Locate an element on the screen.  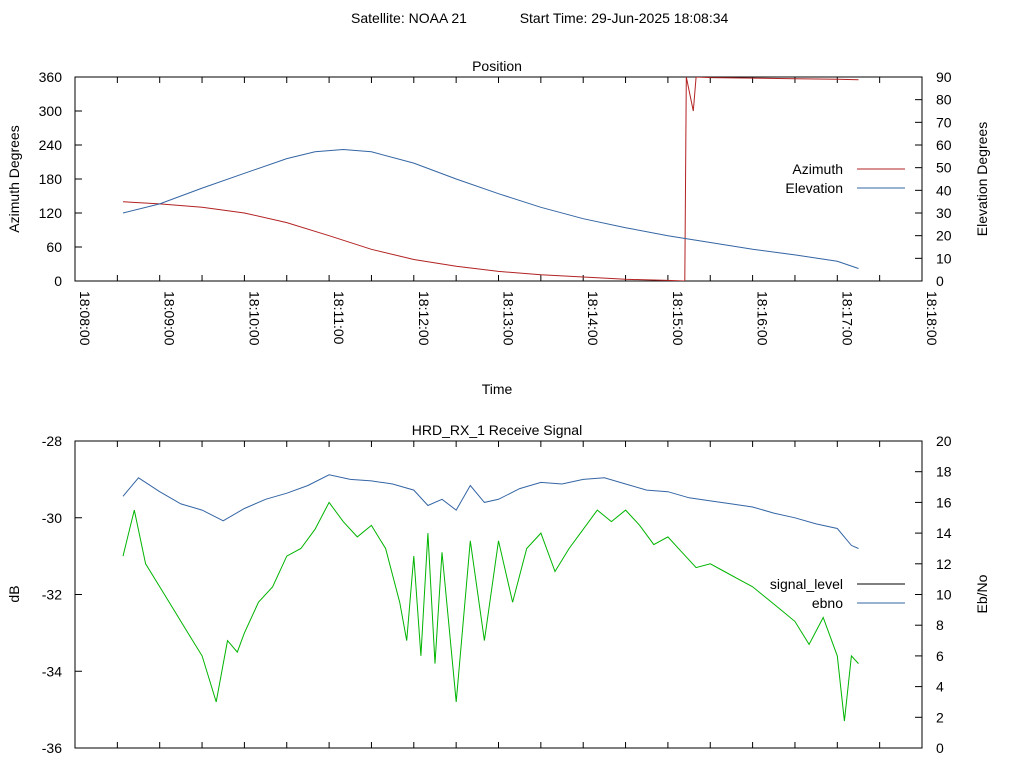
position-y2-tick-label: 60 is located at coordinates (944, 145).